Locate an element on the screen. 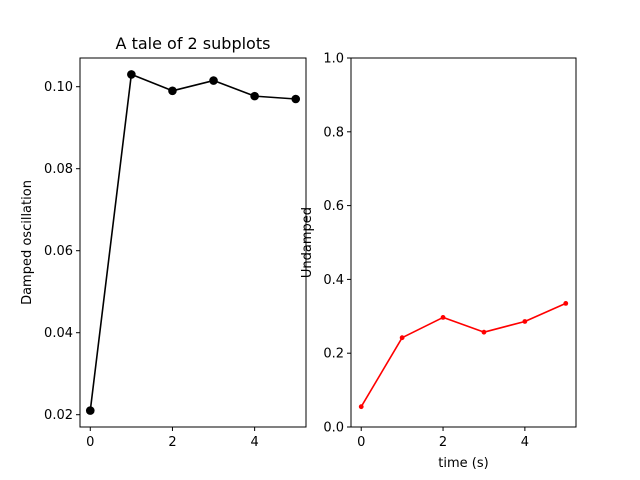  y-tick-label: 0.0 is located at coordinates (333, 428).